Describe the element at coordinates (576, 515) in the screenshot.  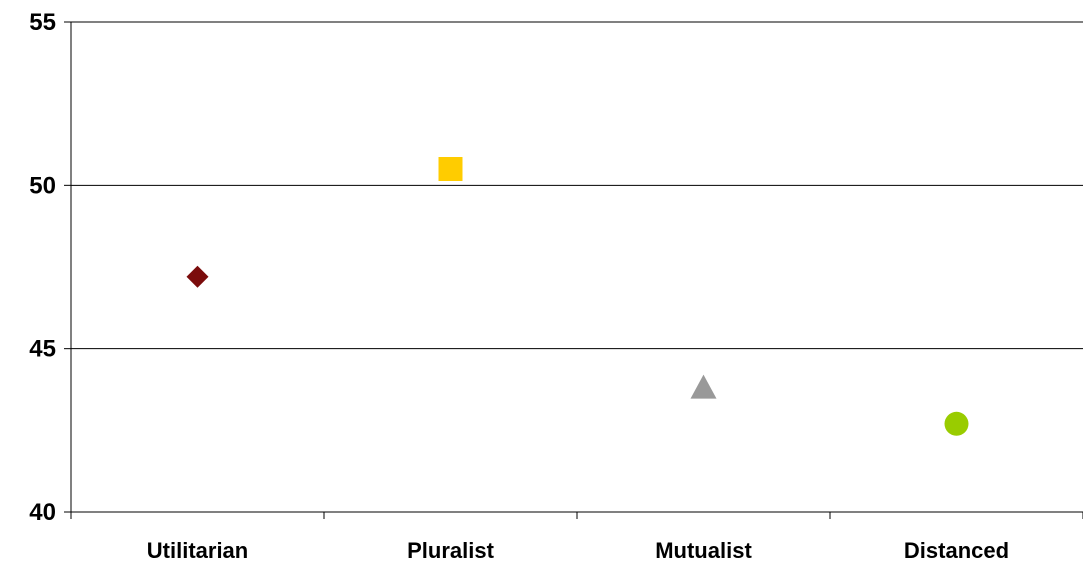
I see `x-axis` at that location.